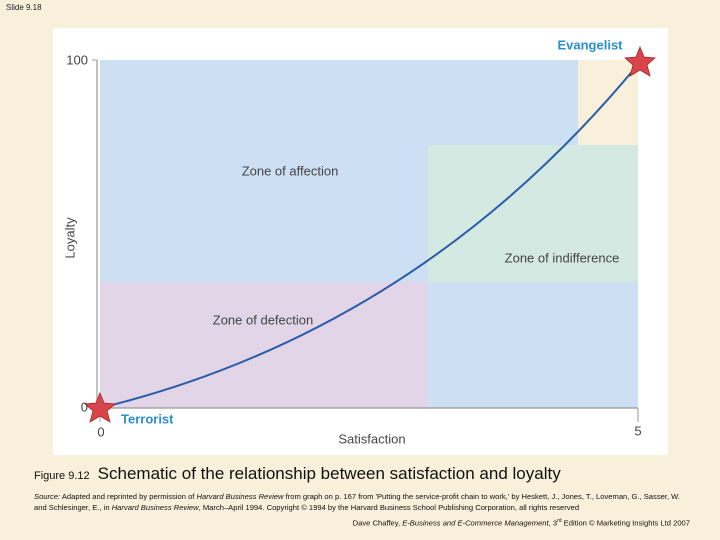 The width and height of the screenshot is (720, 540). What do you see at coordinates (77, 59) in the screenshot?
I see `y-tick-label: 100` at bounding box center [77, 59].